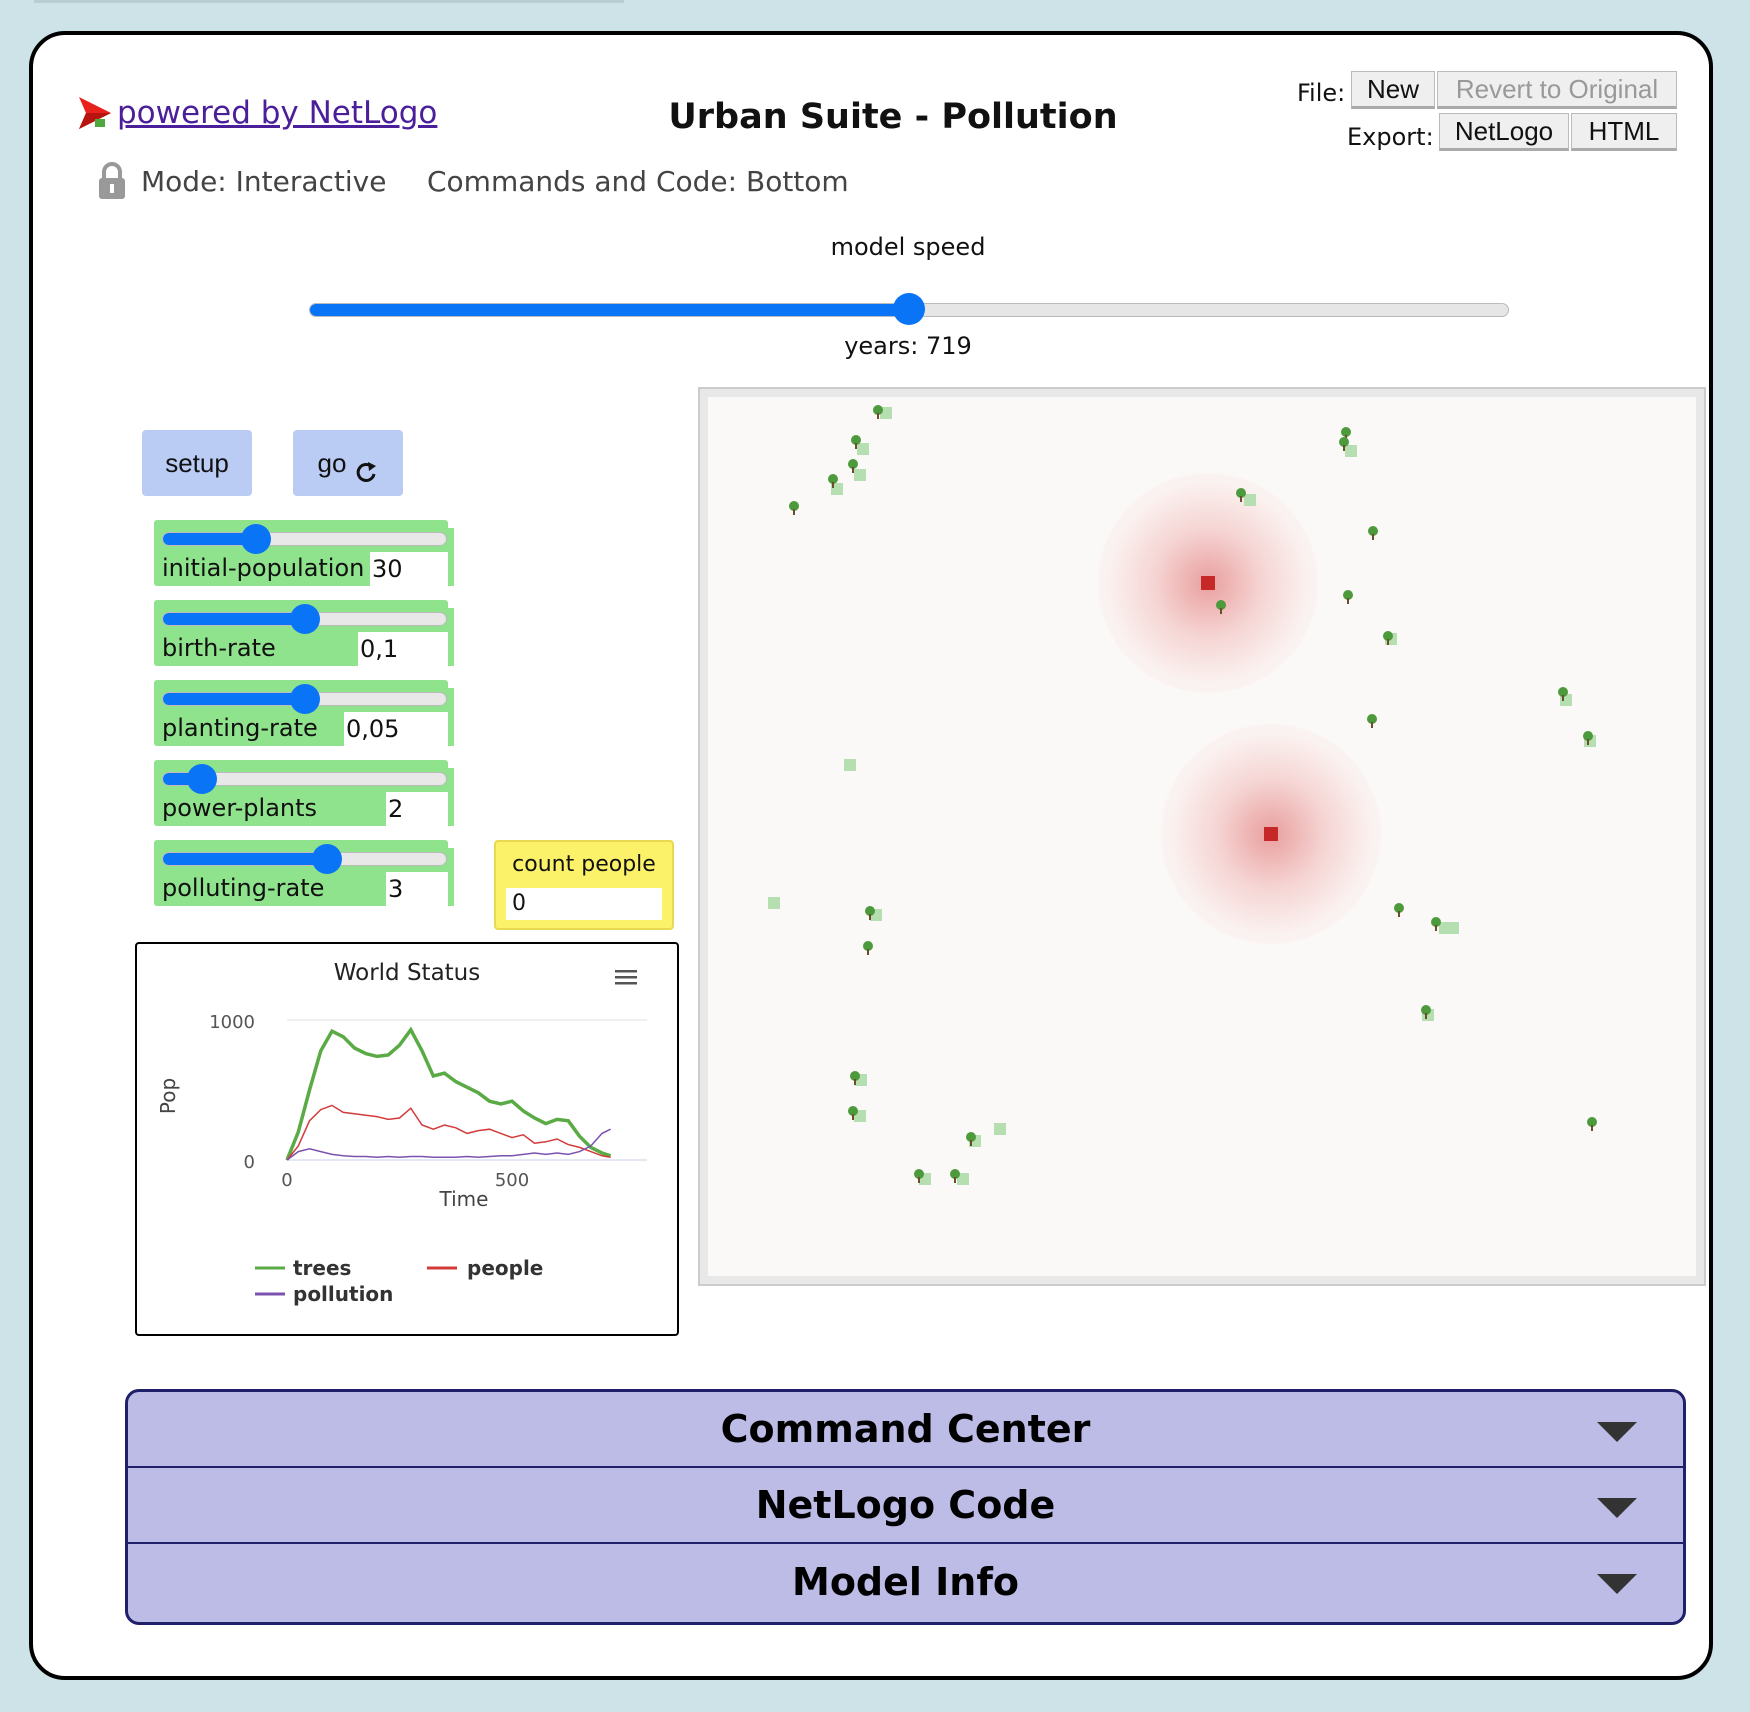  I want to click on slider-value: 0,1, so click(403, 649).